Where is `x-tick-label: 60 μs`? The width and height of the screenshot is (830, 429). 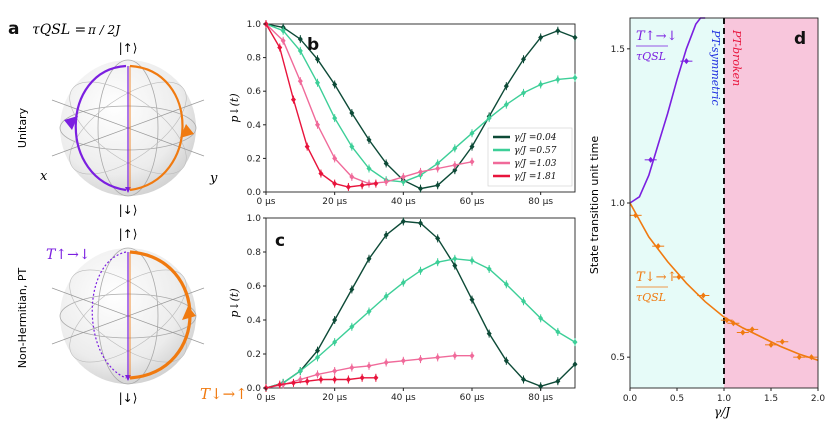 x-tick-label: 60 μs is located at coordinates (472, 398).